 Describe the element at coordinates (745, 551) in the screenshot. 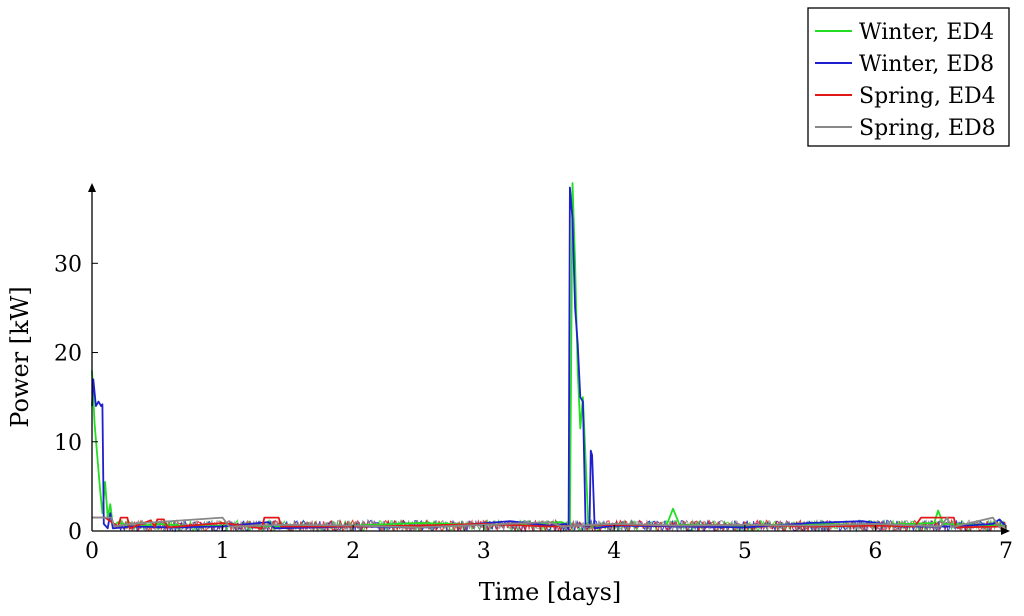

I see `x-tick-label-5: 5` at that location.